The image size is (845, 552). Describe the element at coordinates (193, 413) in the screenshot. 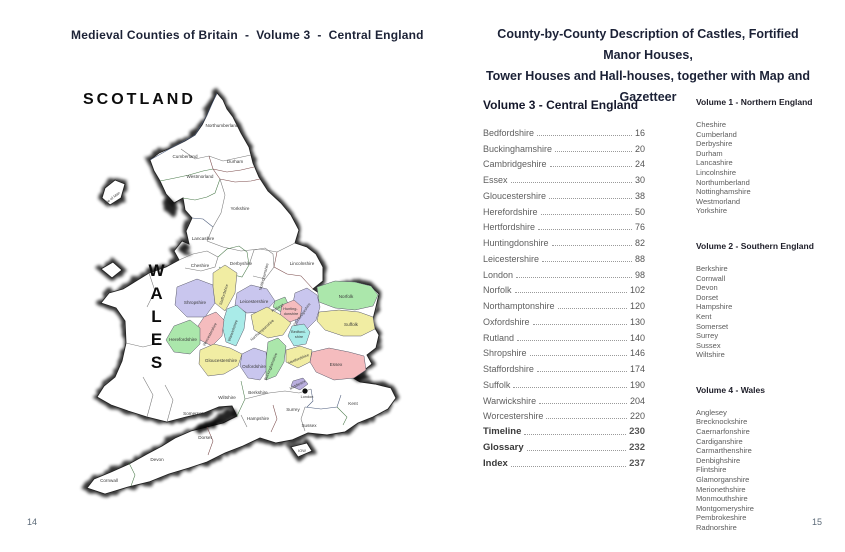

I see `map-label-somerset: Somerset` at that location.